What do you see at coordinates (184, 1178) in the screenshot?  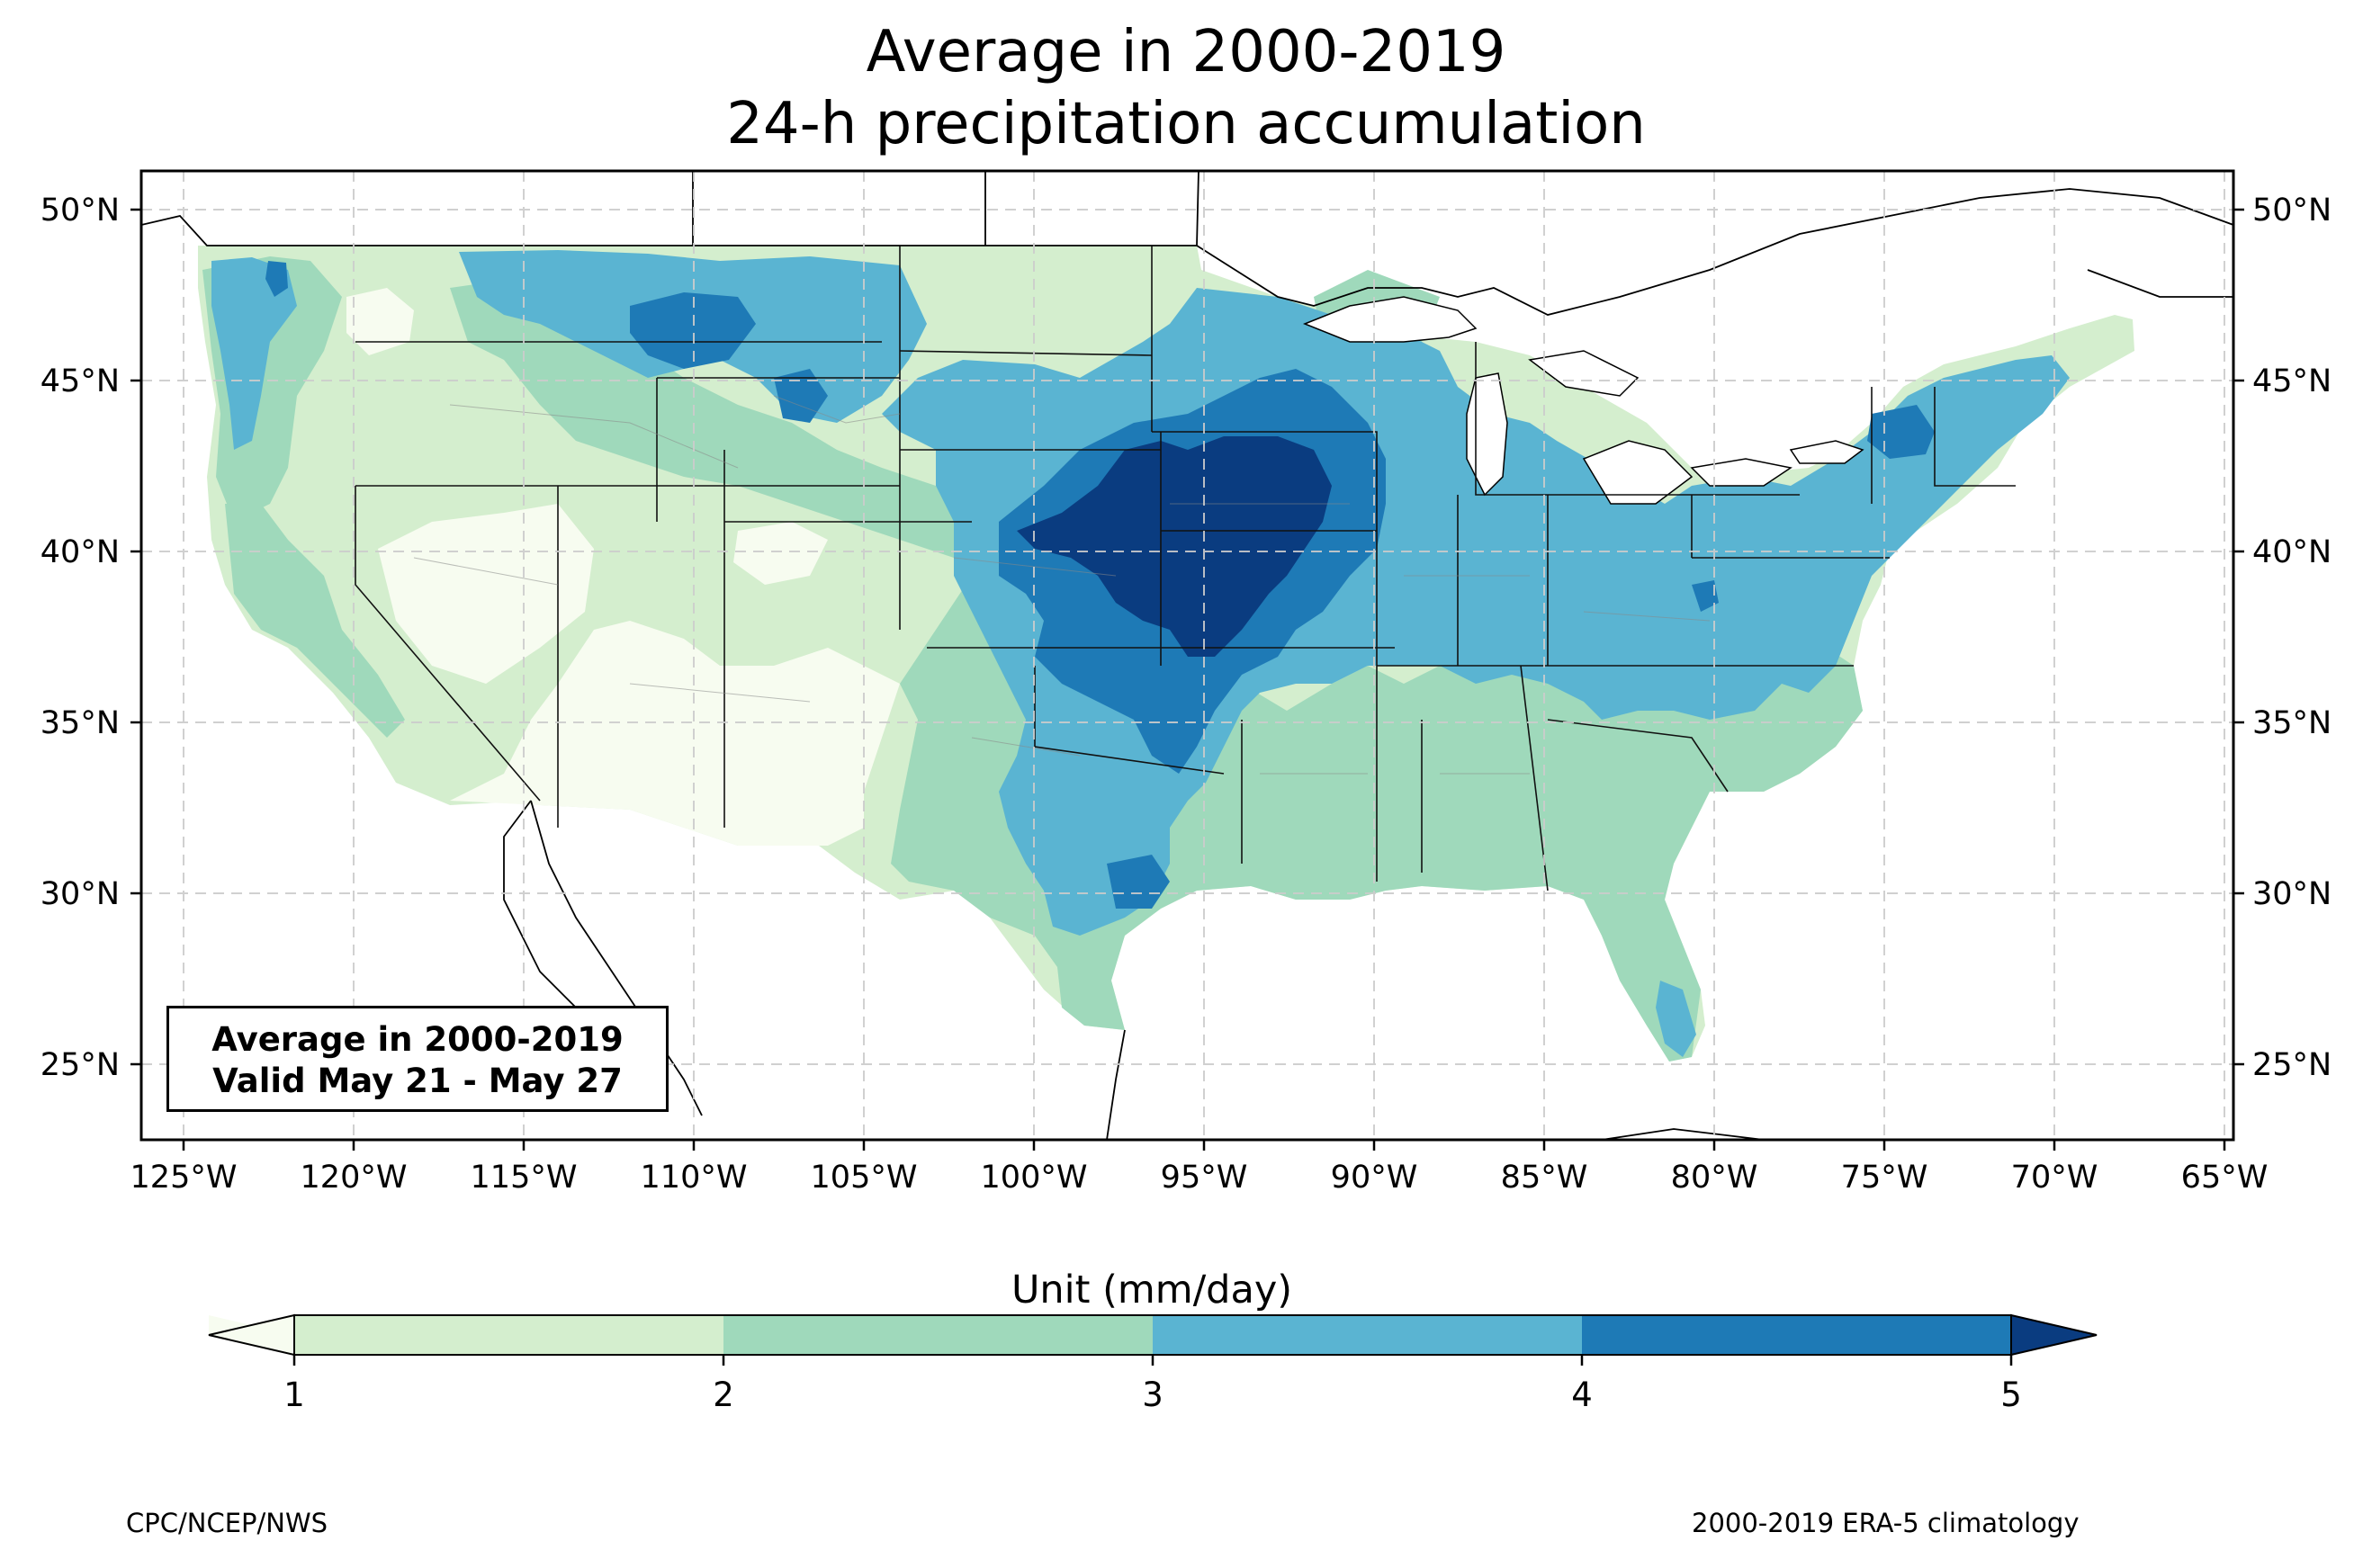 I see `lon-tick-label: 125°W` at bounding box center [184, 1178].